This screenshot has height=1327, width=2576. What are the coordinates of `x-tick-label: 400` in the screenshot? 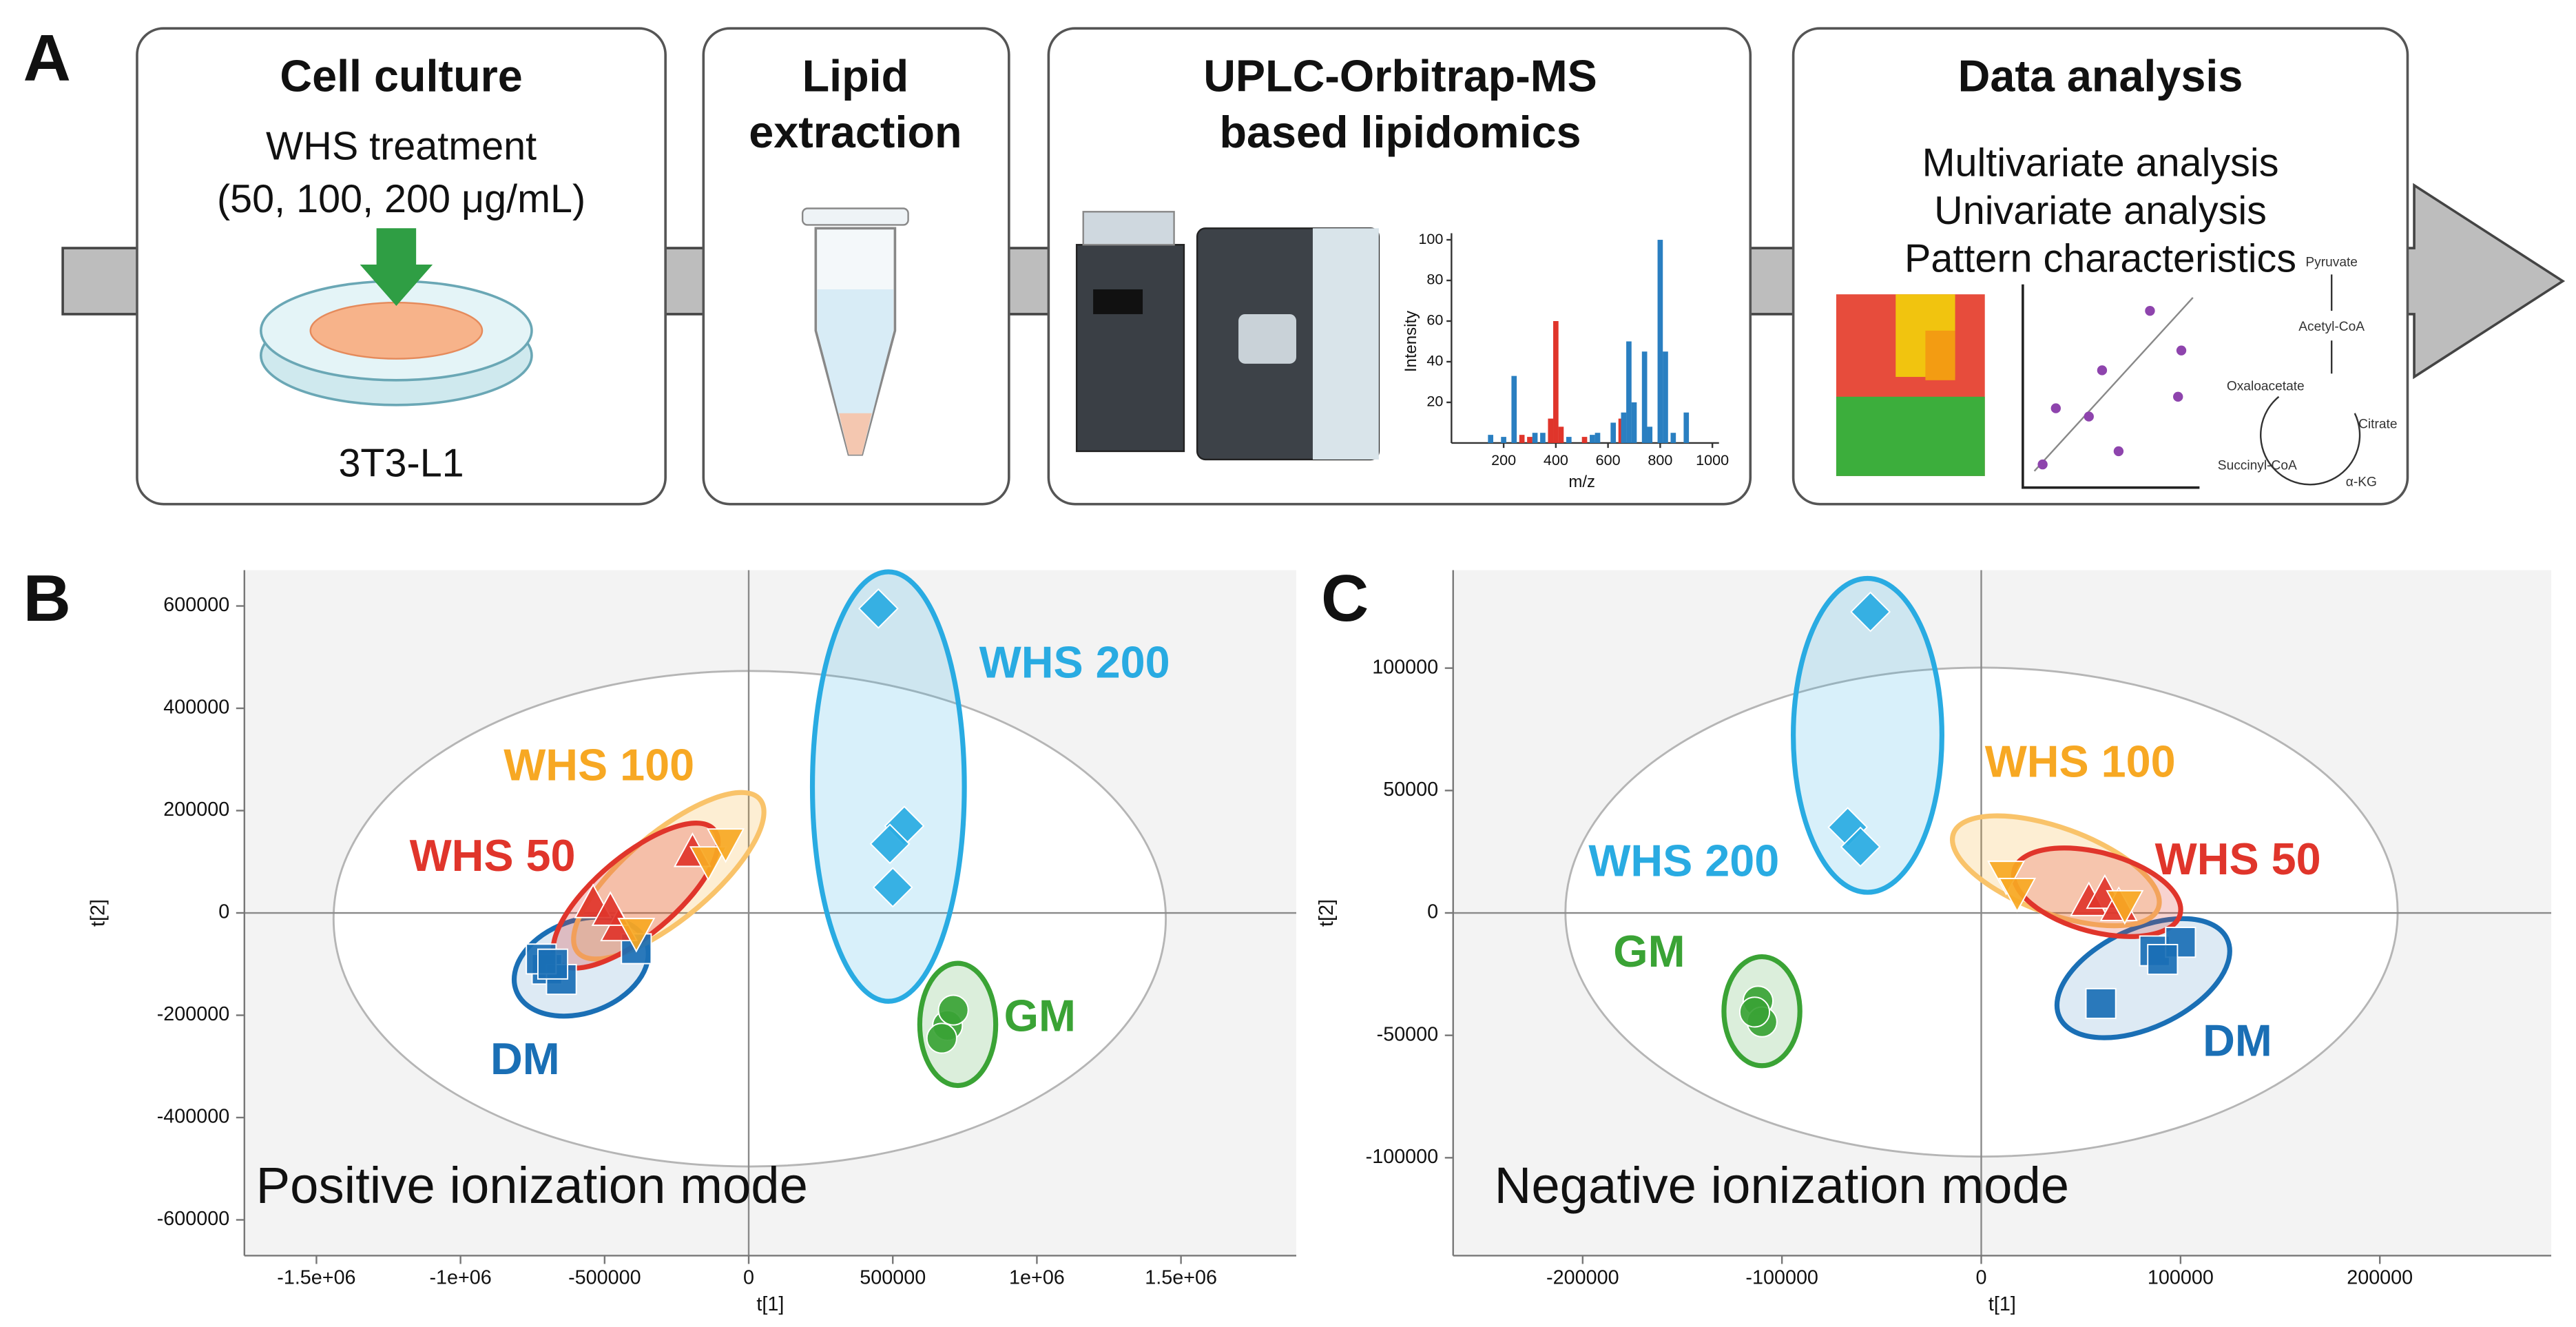 It's located at (1556, 460).